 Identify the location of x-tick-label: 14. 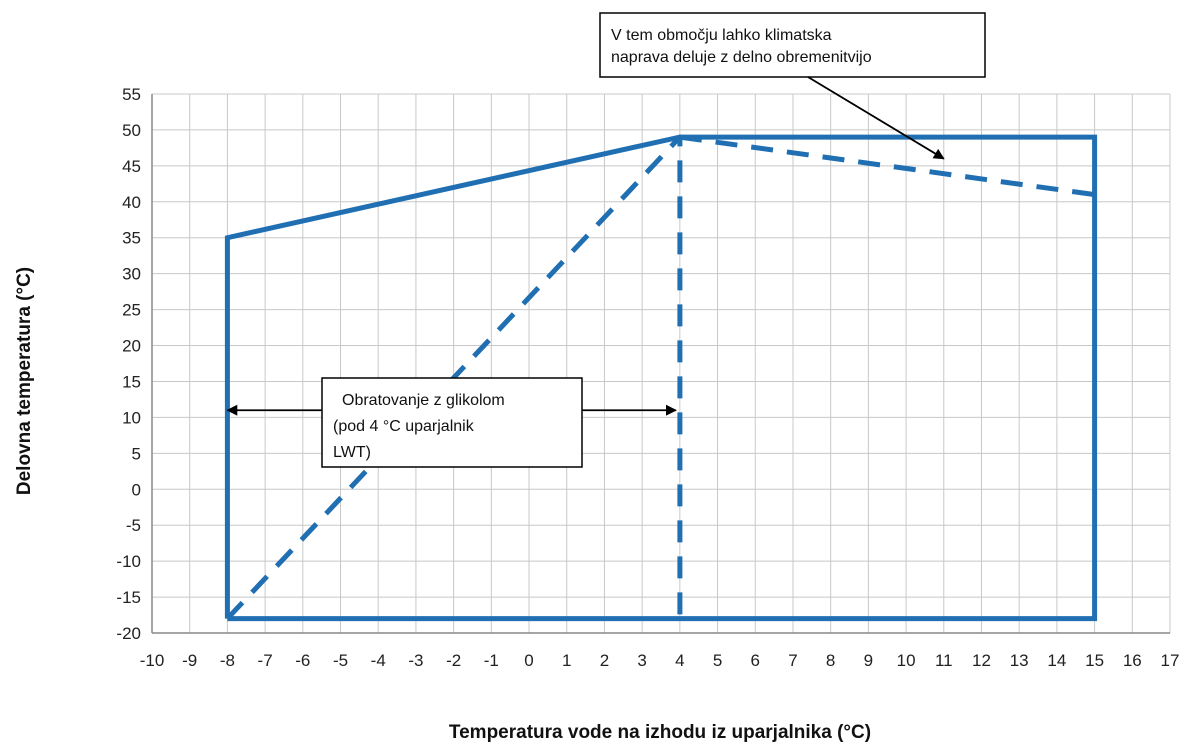
(1056, 660).